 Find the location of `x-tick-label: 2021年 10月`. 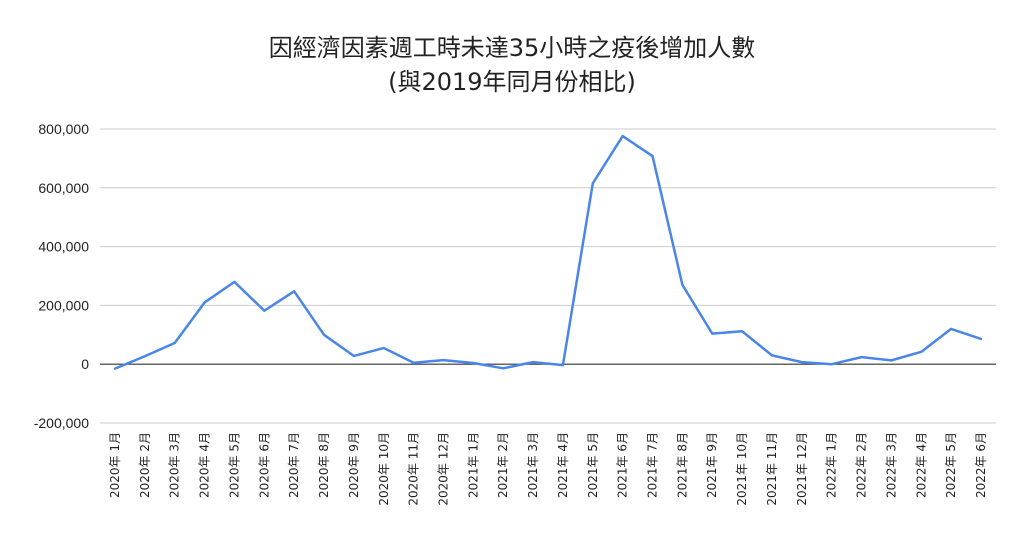

x-tick-label: 2021年 10月 is located at coordinates (742, 469).